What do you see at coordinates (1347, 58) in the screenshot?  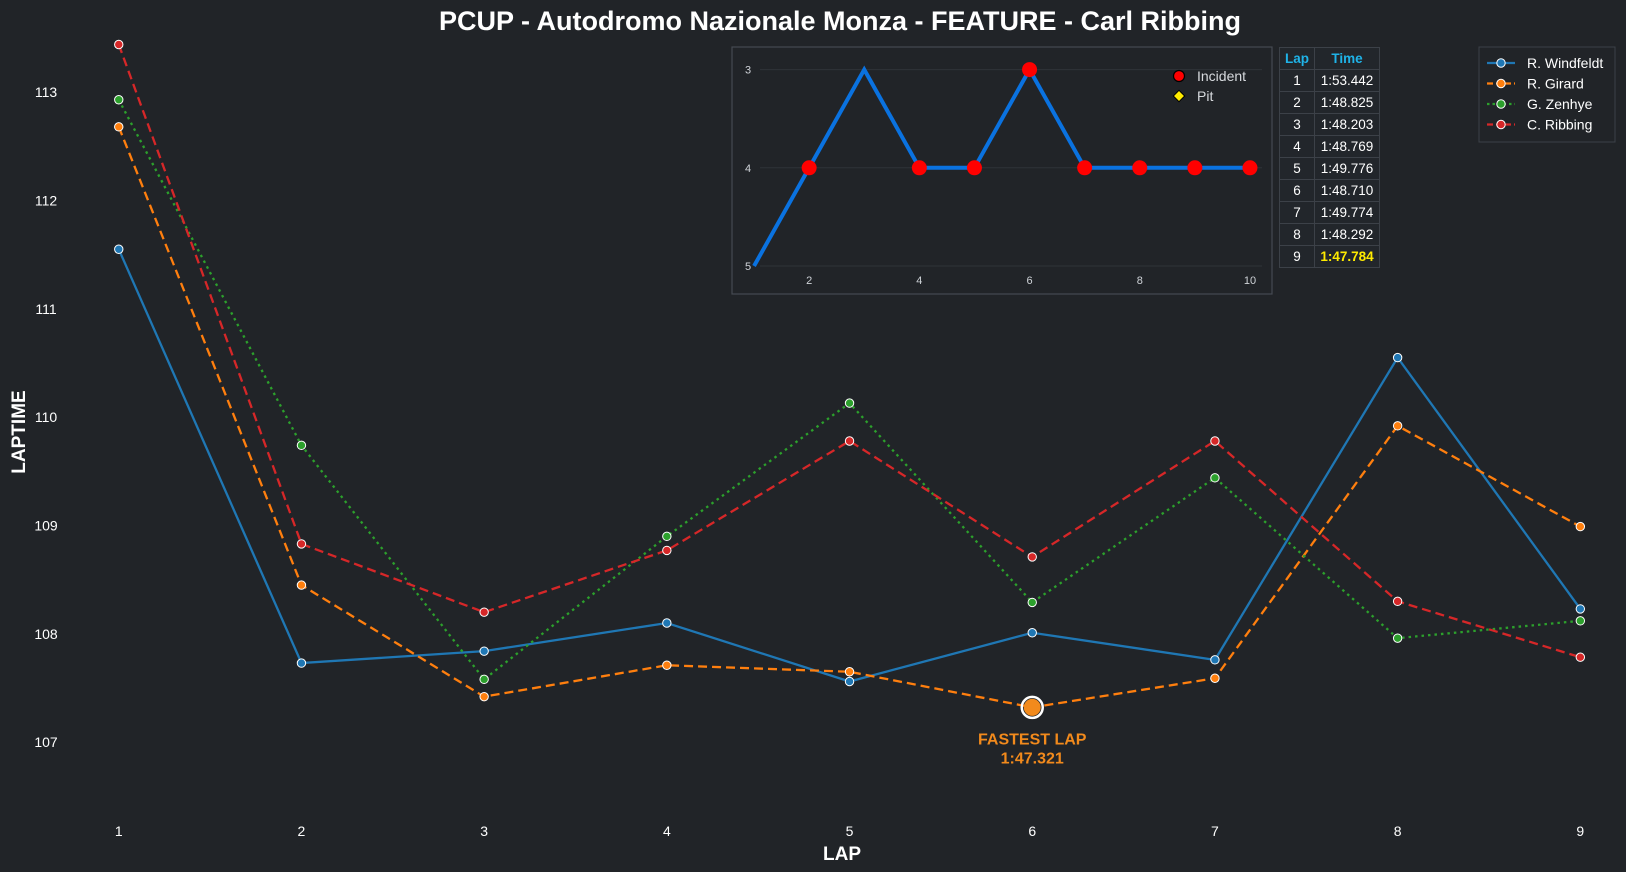 I see `table-header-time: Time` at bounding box center [1347, 58].